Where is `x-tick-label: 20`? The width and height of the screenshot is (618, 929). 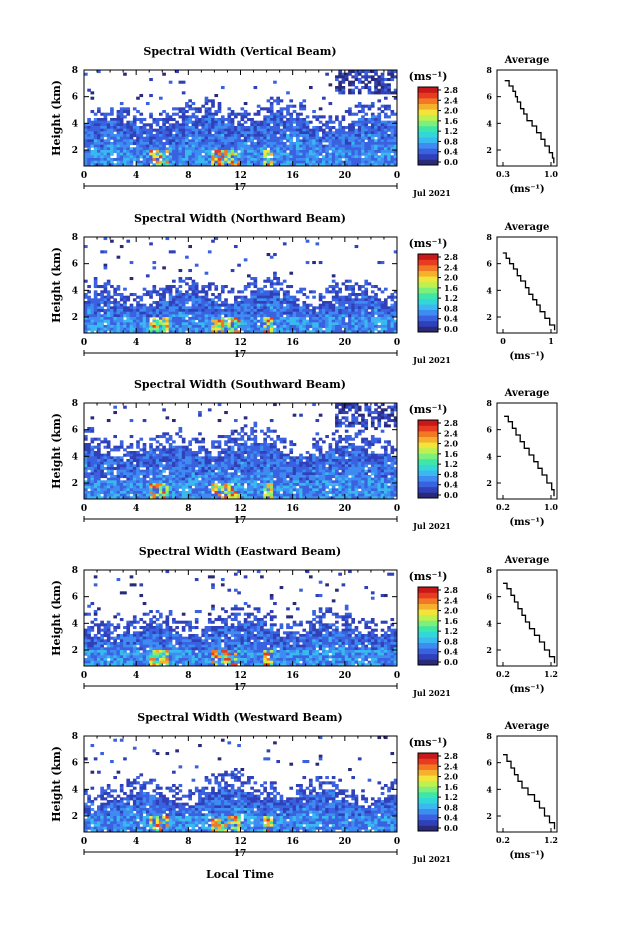 x-tick-label: 20 is located at coordinates (345, 343).